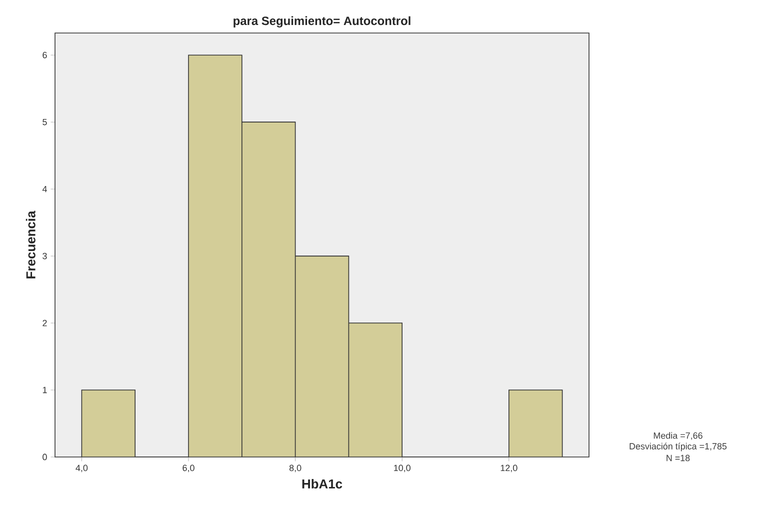  What do you see at coordinates (678, 458) in the screenshot?
I see `text: N =18` at bounding box center [678, 458].